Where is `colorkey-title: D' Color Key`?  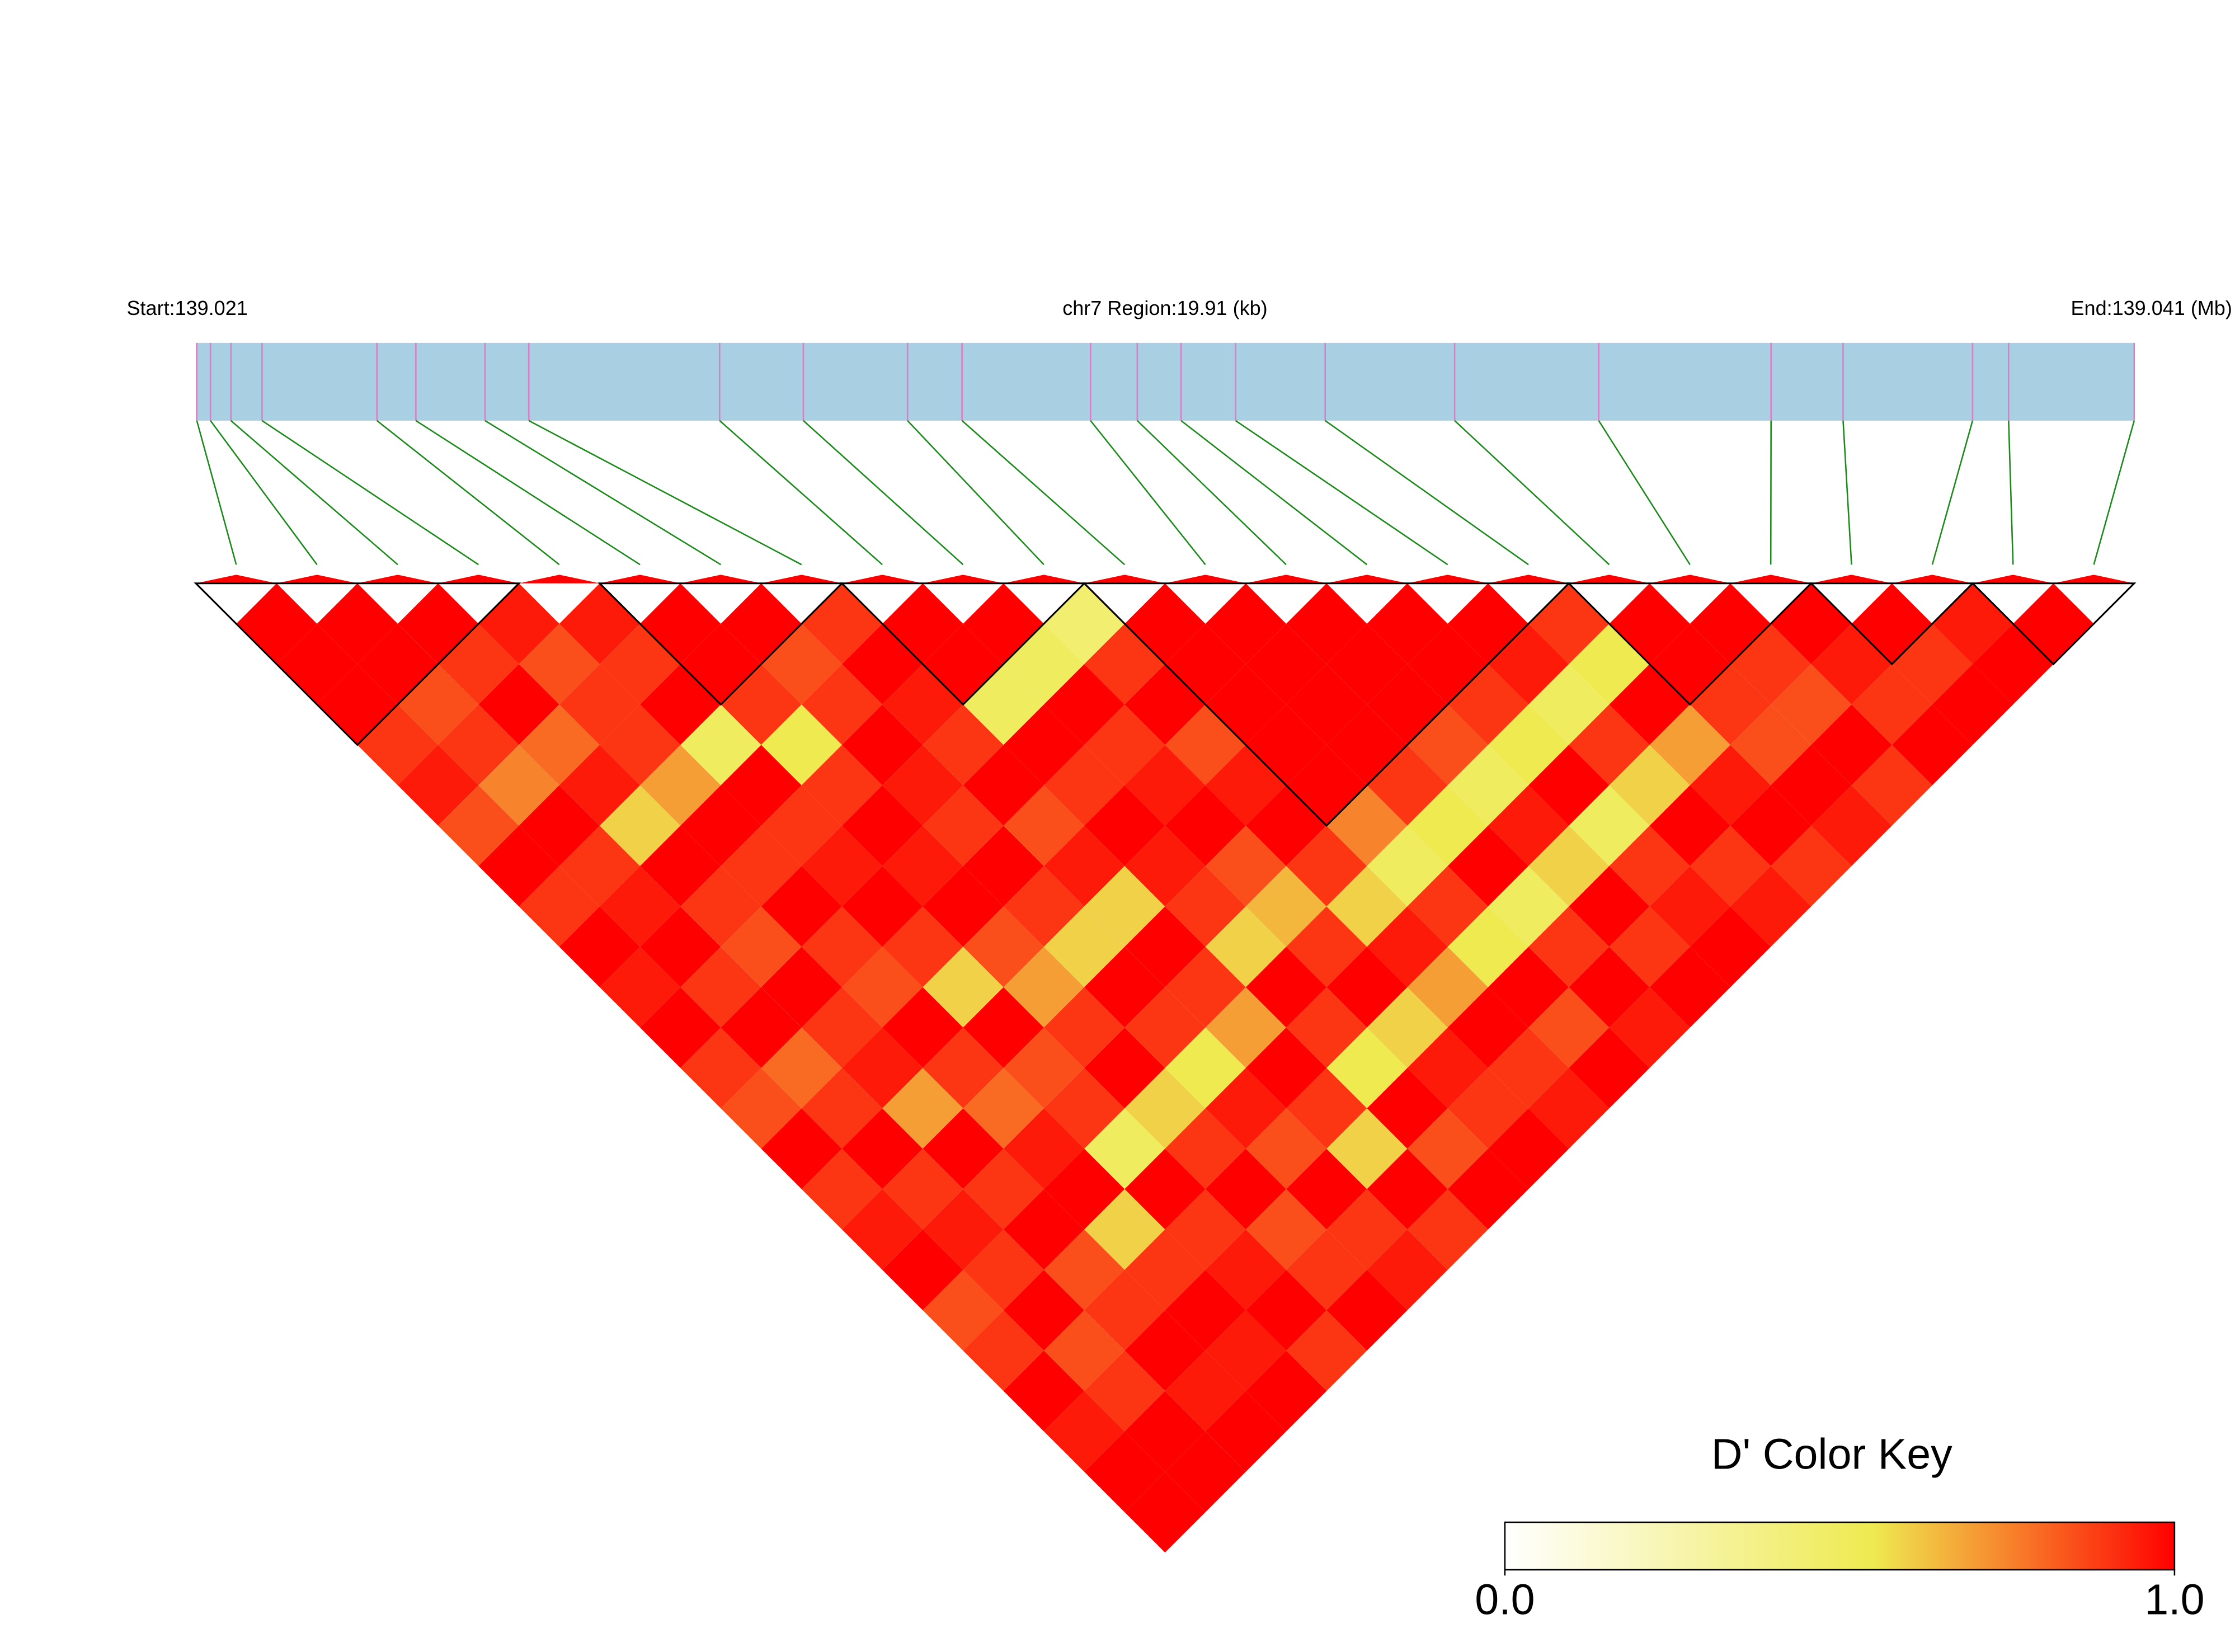 colorkey-title: D' Color Key is located at coordinates (1831, 1454).